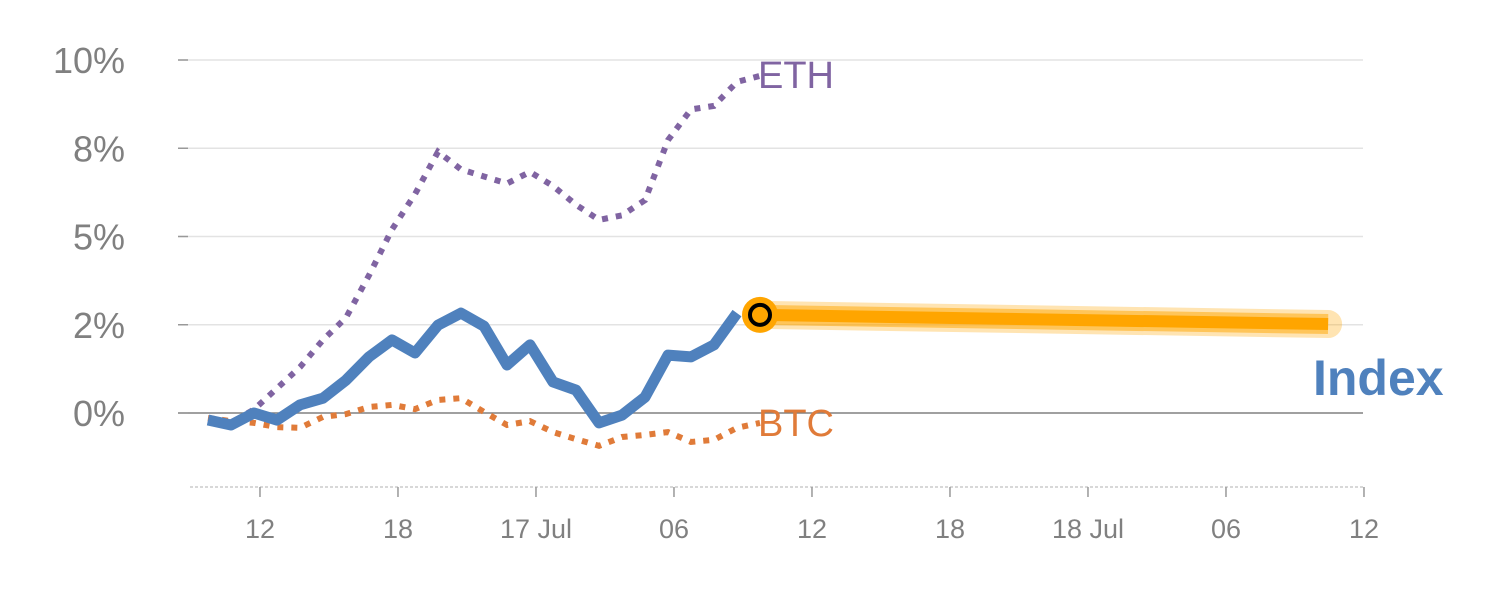  I want to click on series-label-btc: BTC, so click(796, 424).